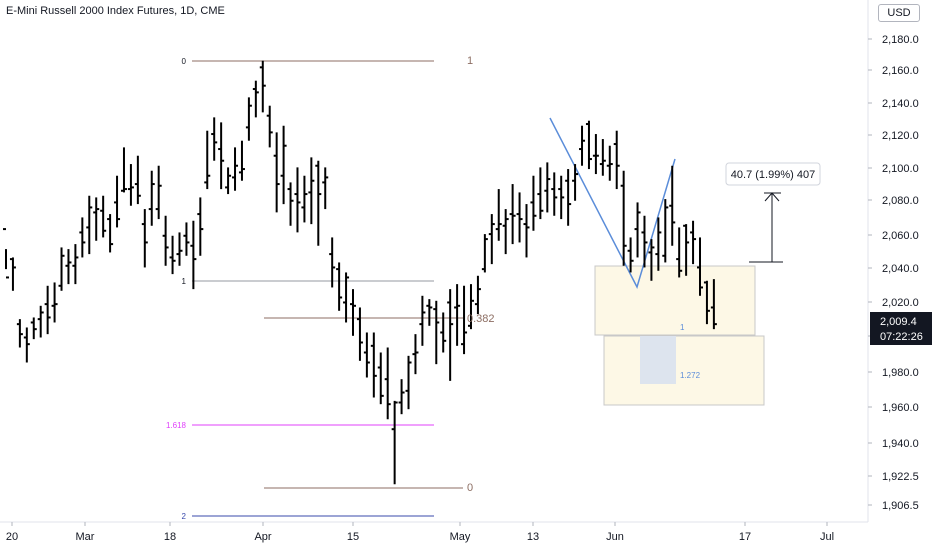 This screenshot has height=550, width=932. What do you see at coordinates (827, 537) in the screenshot?
I see `time-tick-label: Jul` at bounding box center [827, 537].